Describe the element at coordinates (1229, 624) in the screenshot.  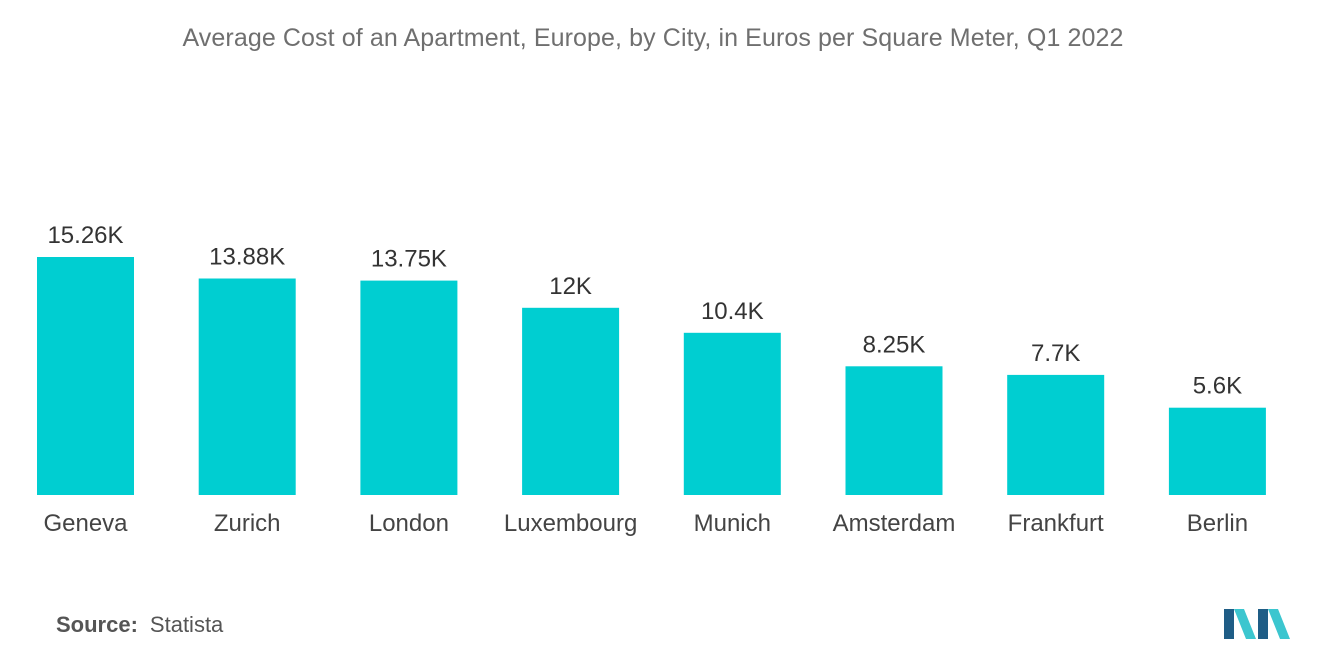
I see `logo-left-stroke` at that location.